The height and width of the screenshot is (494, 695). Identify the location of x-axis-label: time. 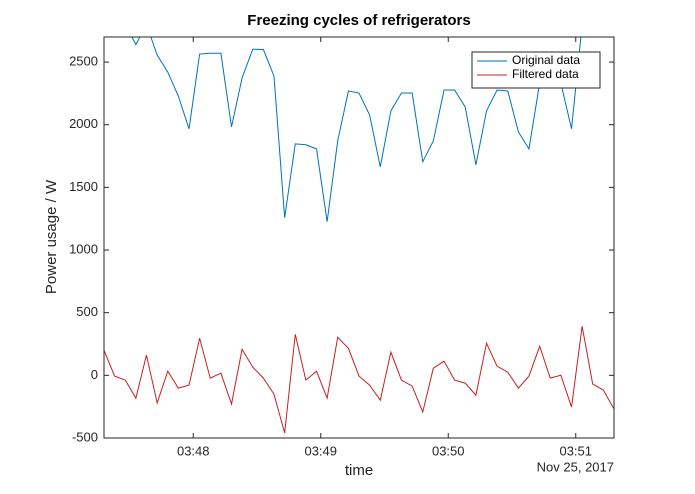
(359, 470).